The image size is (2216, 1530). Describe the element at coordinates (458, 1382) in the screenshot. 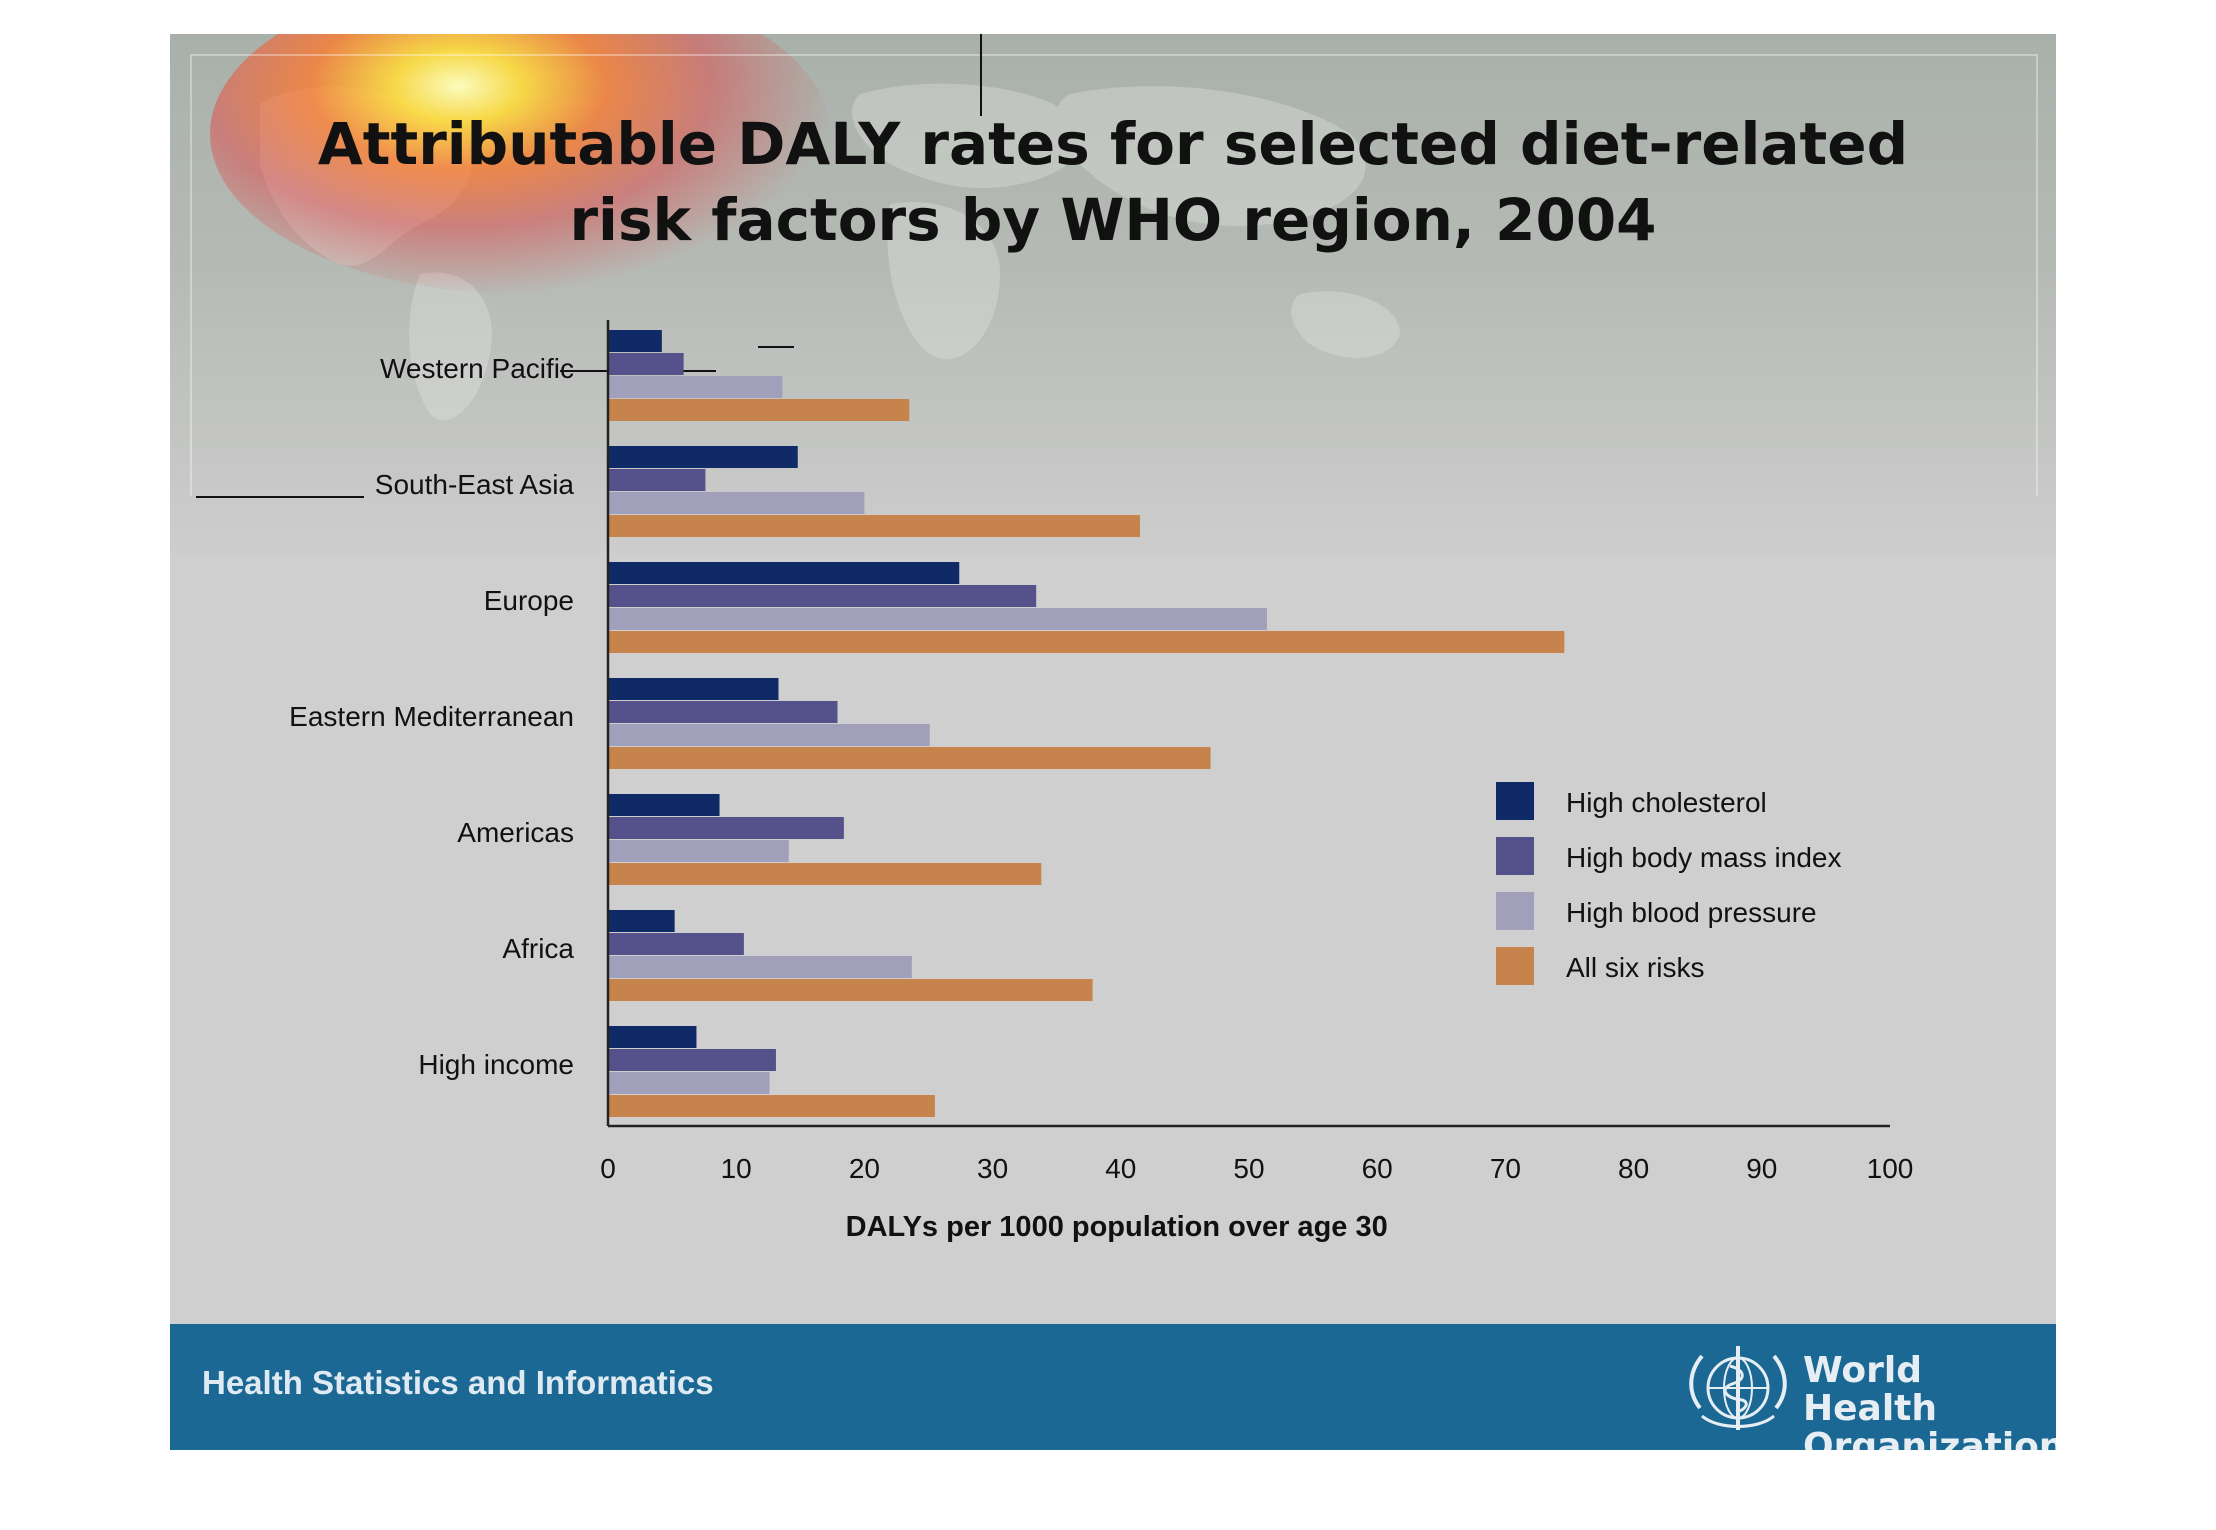

I see `footer-text: Health Statistics and Informatics` at that location.